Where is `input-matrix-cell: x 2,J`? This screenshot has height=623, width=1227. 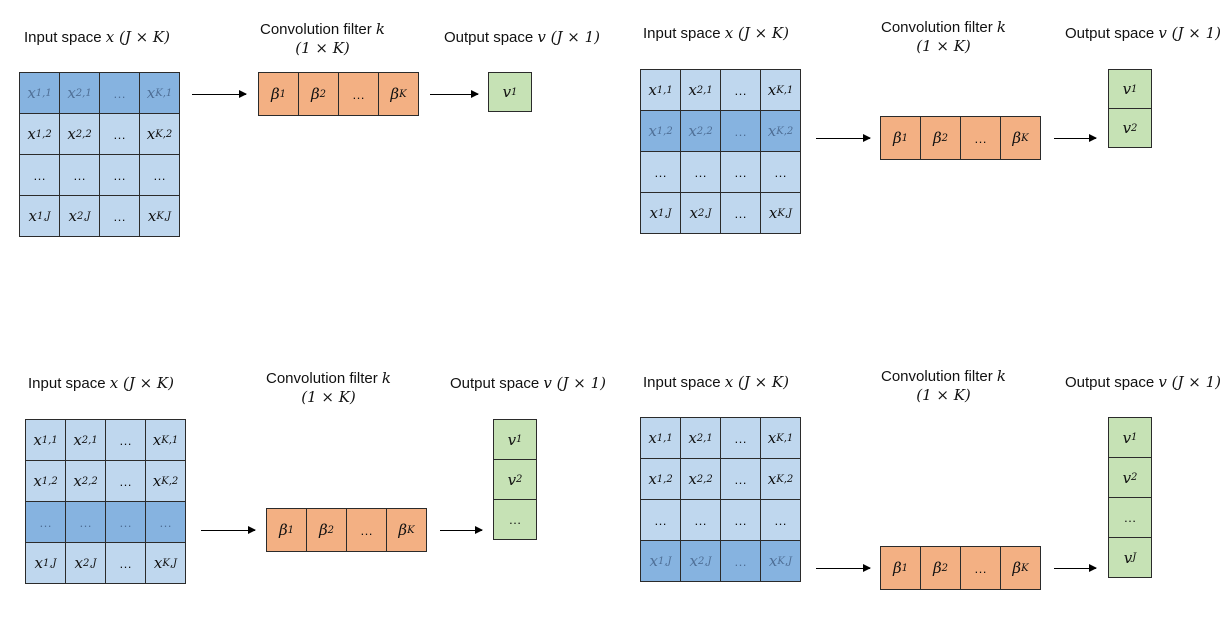 input-matrix-cell: x 2,J is located at coordinates (85, 563).